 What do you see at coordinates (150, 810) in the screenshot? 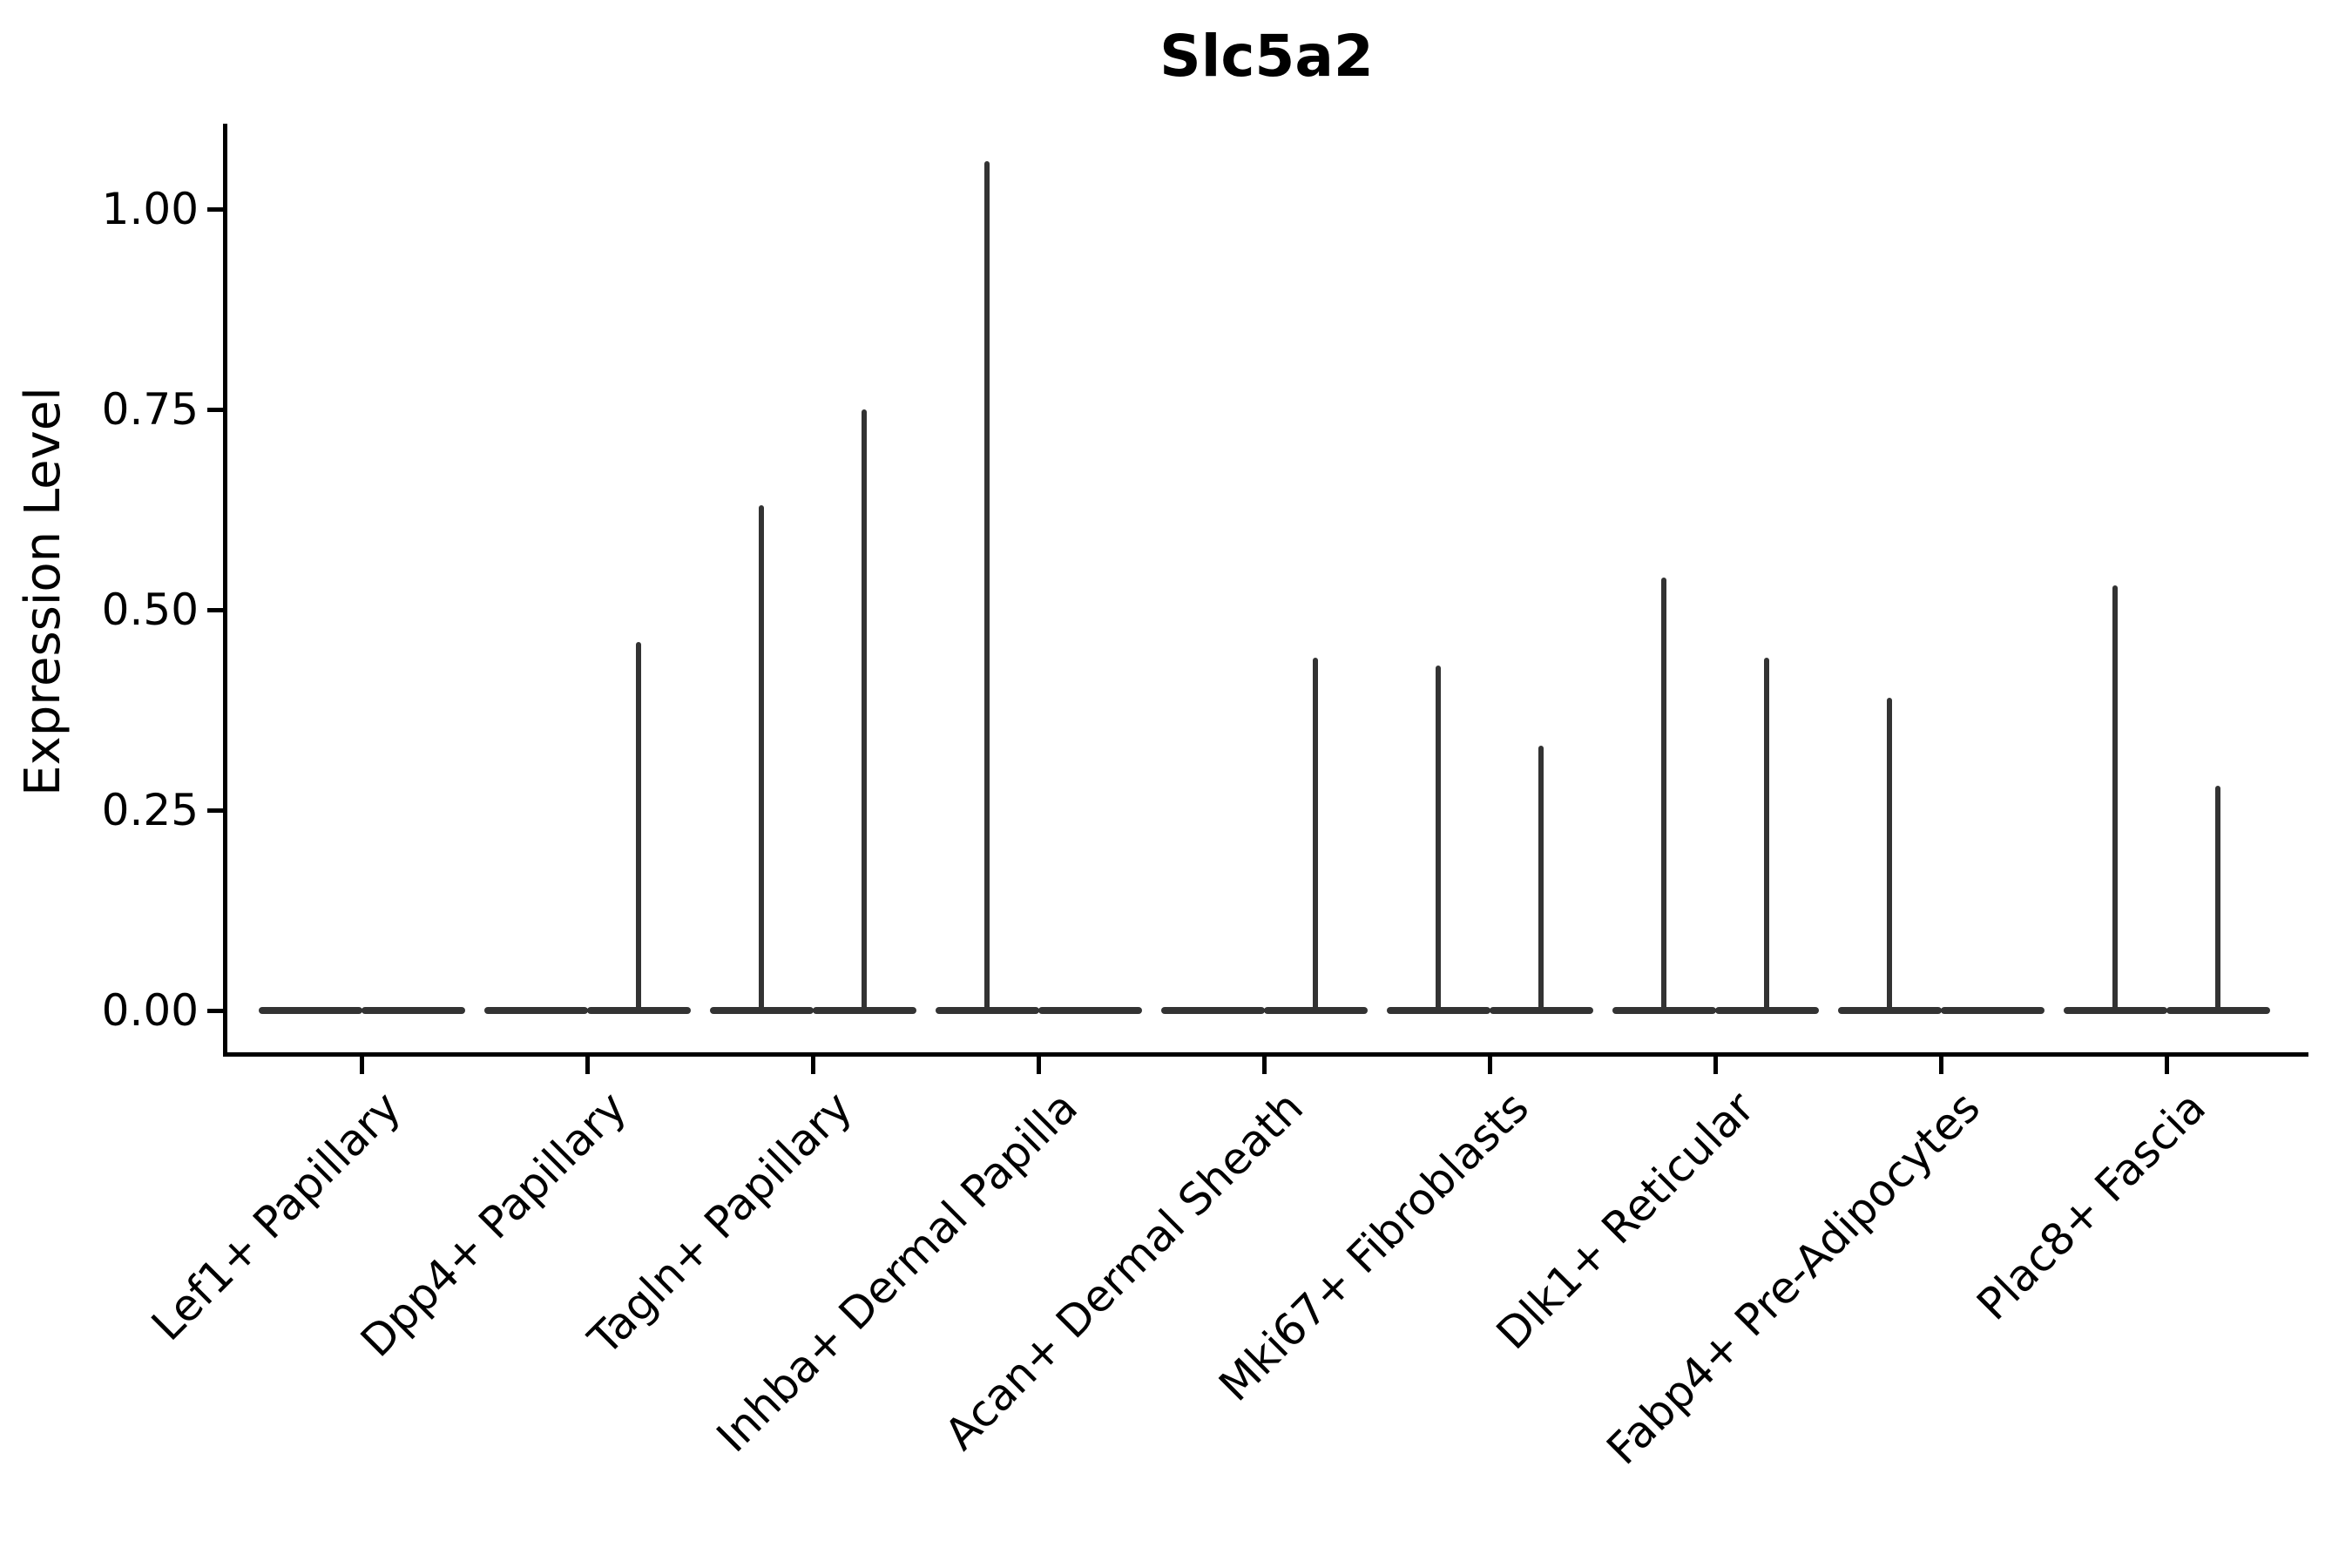
I see `y-tick-label: 0.25` at bounding box center [150, 810].